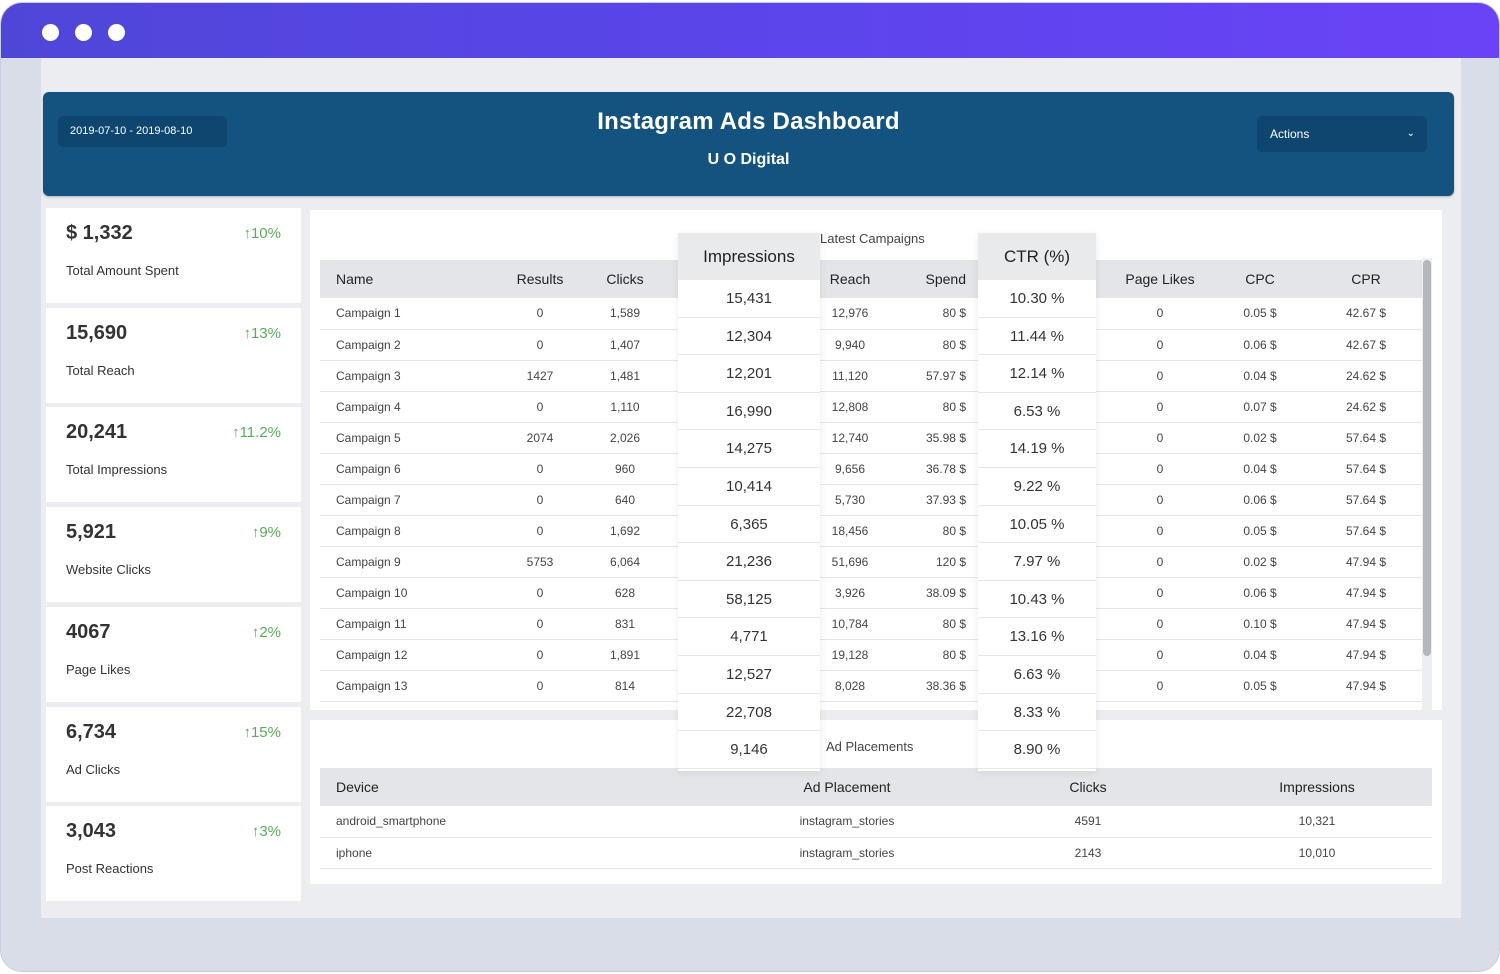  I want to click on table-row: iphone instagram_stories 2143 10,010, so click(876, 853).